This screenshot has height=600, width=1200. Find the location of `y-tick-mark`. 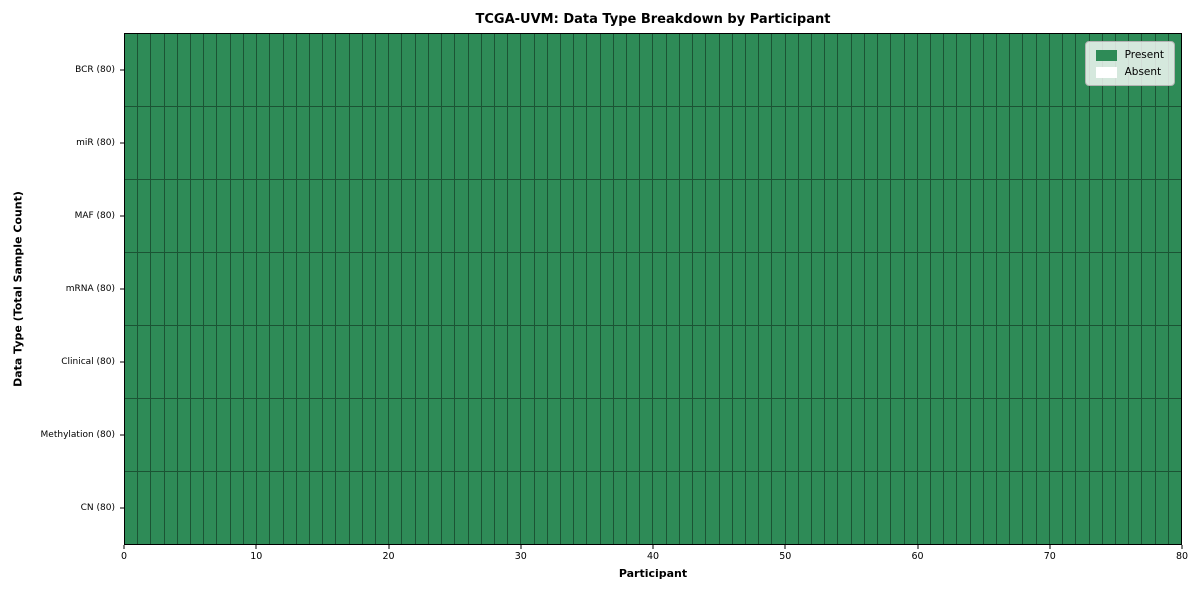

y-tick-mark is located at coordinates (122, 508).